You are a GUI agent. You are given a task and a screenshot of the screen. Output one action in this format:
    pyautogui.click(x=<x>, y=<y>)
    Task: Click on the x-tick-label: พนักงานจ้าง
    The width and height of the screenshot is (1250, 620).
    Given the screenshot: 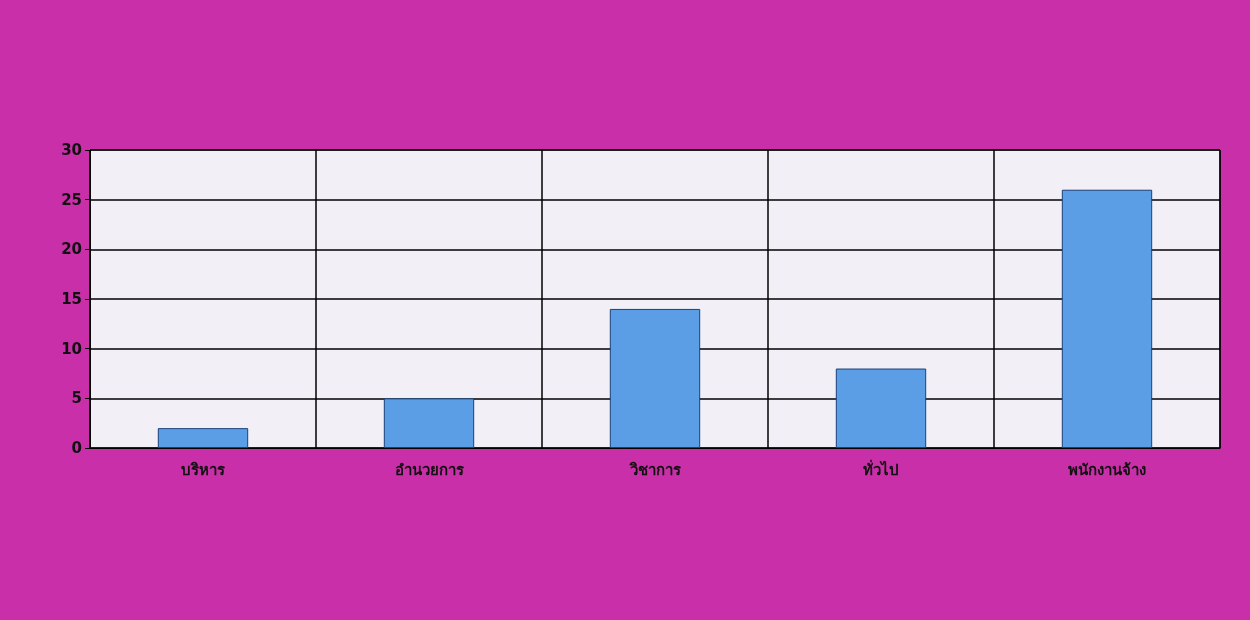 What is the action you would take?
    pyautogui.click(x=1107, y=469)
    